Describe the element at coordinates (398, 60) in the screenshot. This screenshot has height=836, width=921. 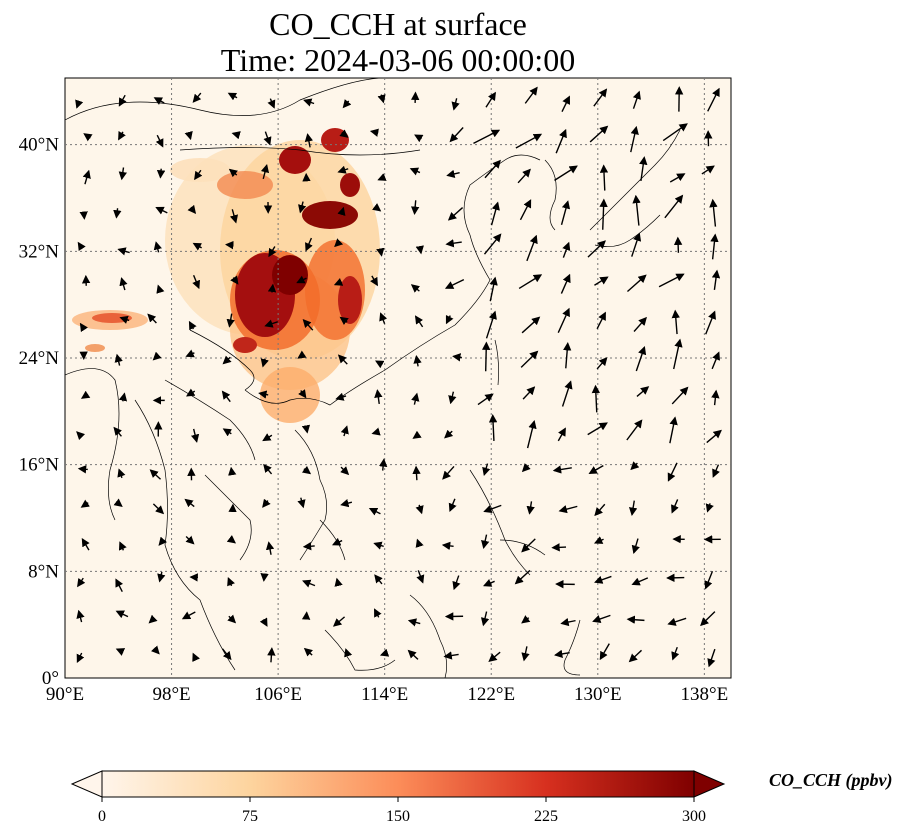
I see `title-line-2: Time: 2024-03-06 00:00:00` at that location.